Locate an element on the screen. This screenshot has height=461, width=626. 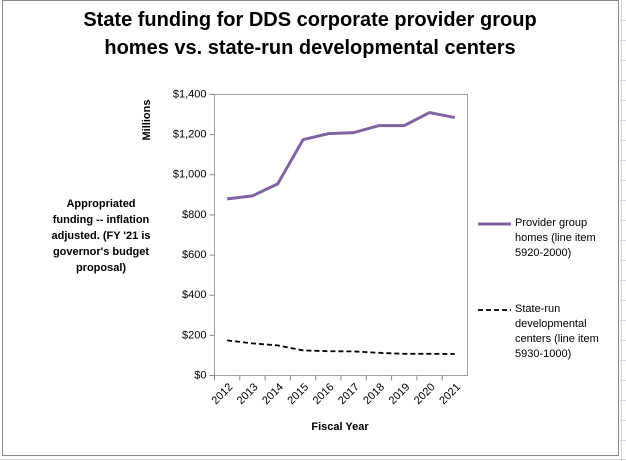
y-tick-label: $200 is located at coordinates (194, 335).